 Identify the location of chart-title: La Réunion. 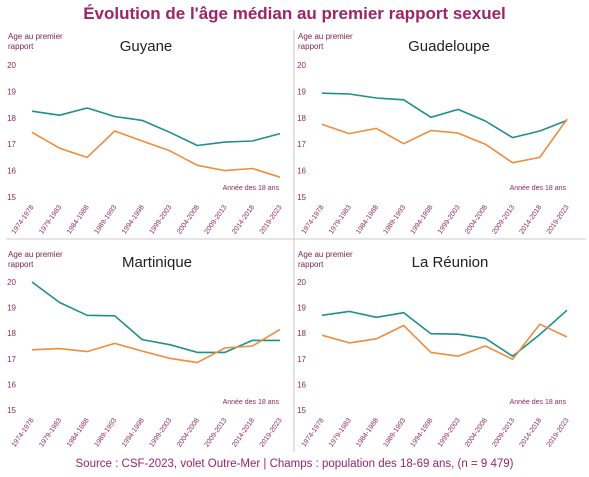
(450, 262).